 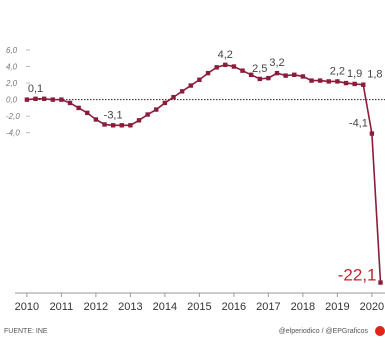 I want to click on x-tick-label: 2019, so click(x=337, y=307).